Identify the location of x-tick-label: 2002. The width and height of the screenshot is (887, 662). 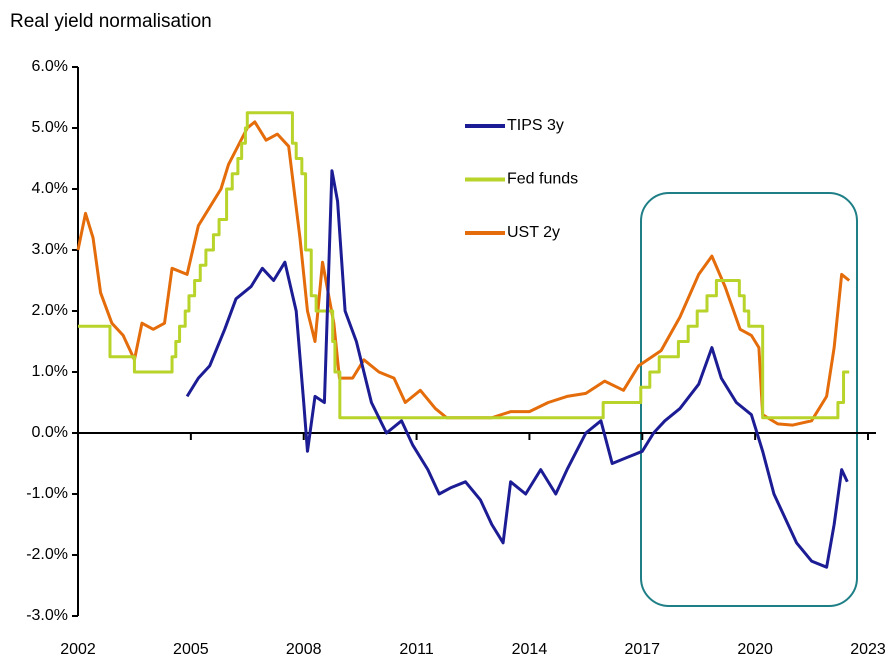
(78, 649).